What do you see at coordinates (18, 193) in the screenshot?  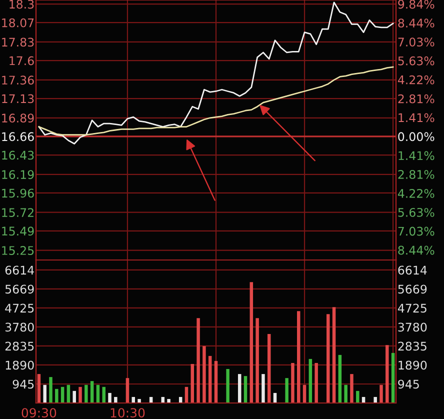 I see `y-tick-label: 15.96` at bounding box center [18, 193].